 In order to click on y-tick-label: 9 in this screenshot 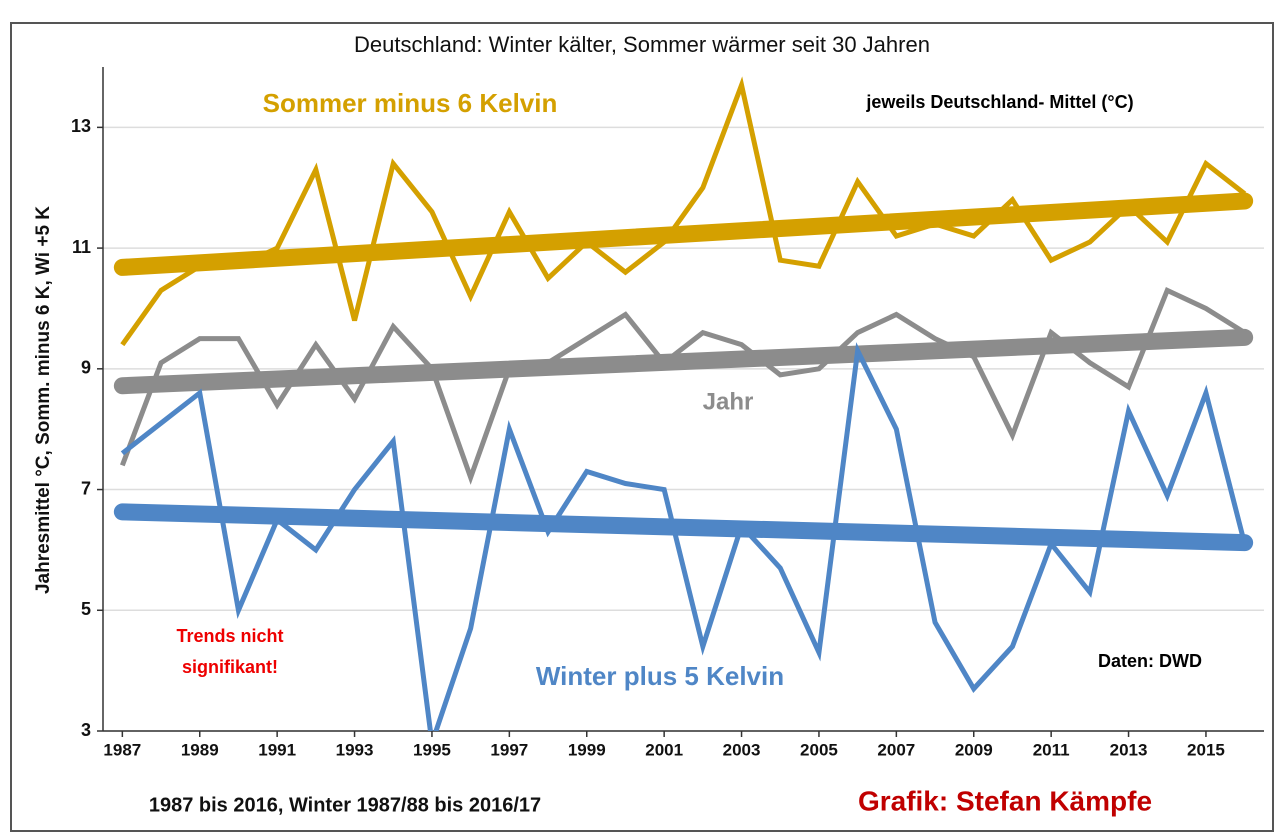, I will do `click(86, 368)`.